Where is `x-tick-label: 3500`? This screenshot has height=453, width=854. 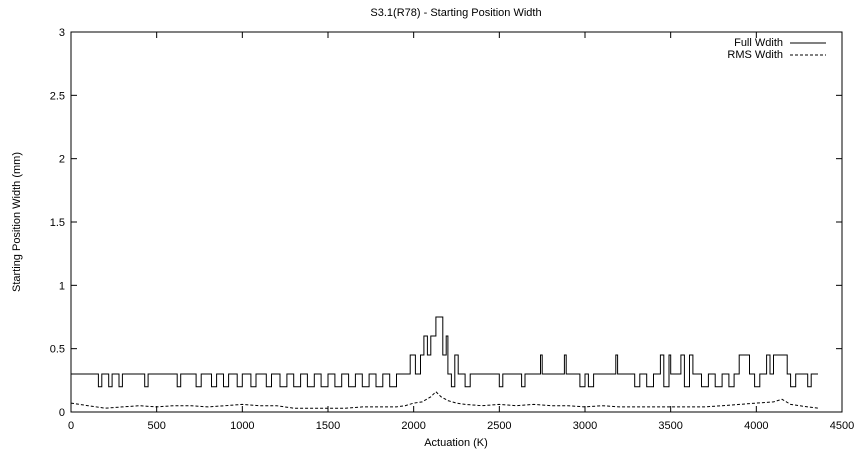
x-tick-label: 3500 is located at coordinates (670, 426).